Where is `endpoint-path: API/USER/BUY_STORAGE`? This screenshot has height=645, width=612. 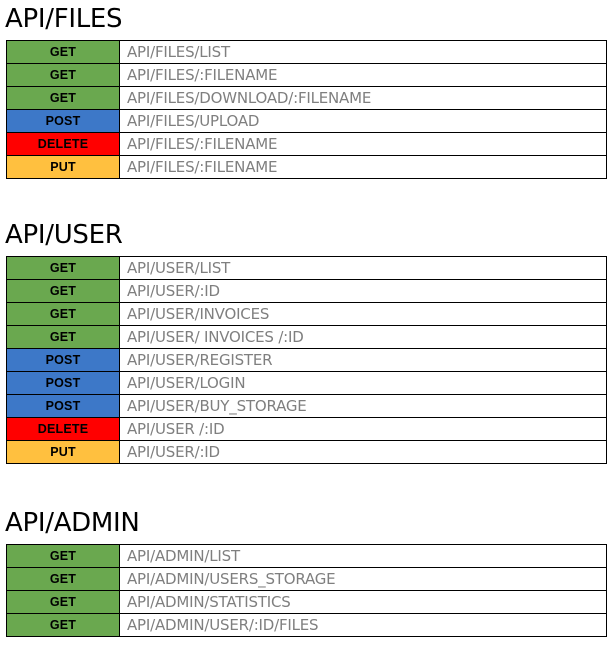
endpoint-path: API/USER/BUY_STORAGE is located at coordinates (363, 406).